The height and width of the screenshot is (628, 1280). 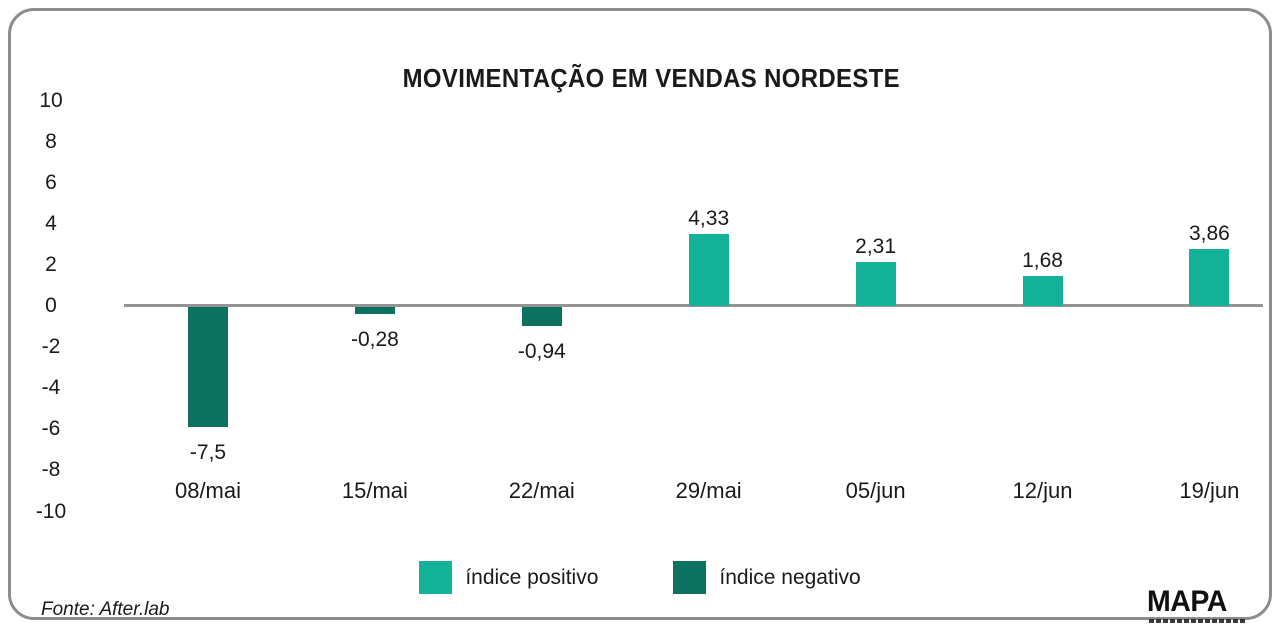 What do you see at coordinates (51, 388) in the screenshot?
I see `y-tick-label: -4` at bounding box center [51, 388].